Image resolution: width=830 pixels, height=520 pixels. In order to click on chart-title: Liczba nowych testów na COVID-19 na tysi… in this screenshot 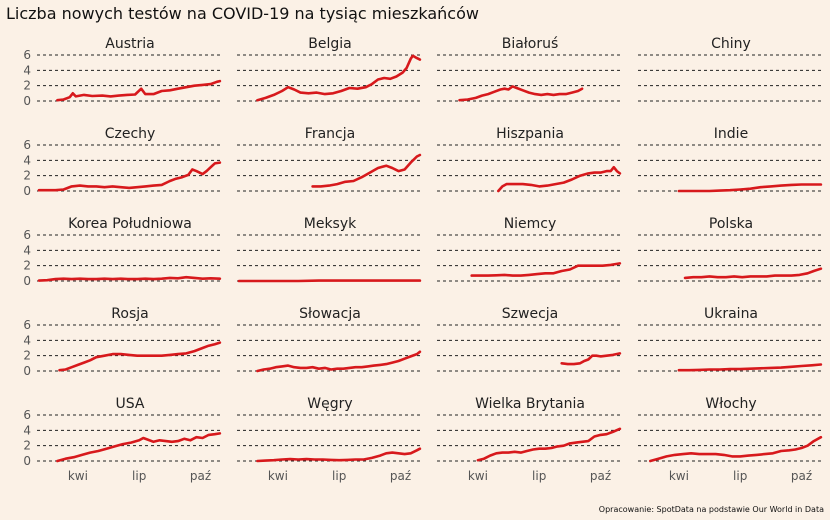, I will do `click(242, 13)`.